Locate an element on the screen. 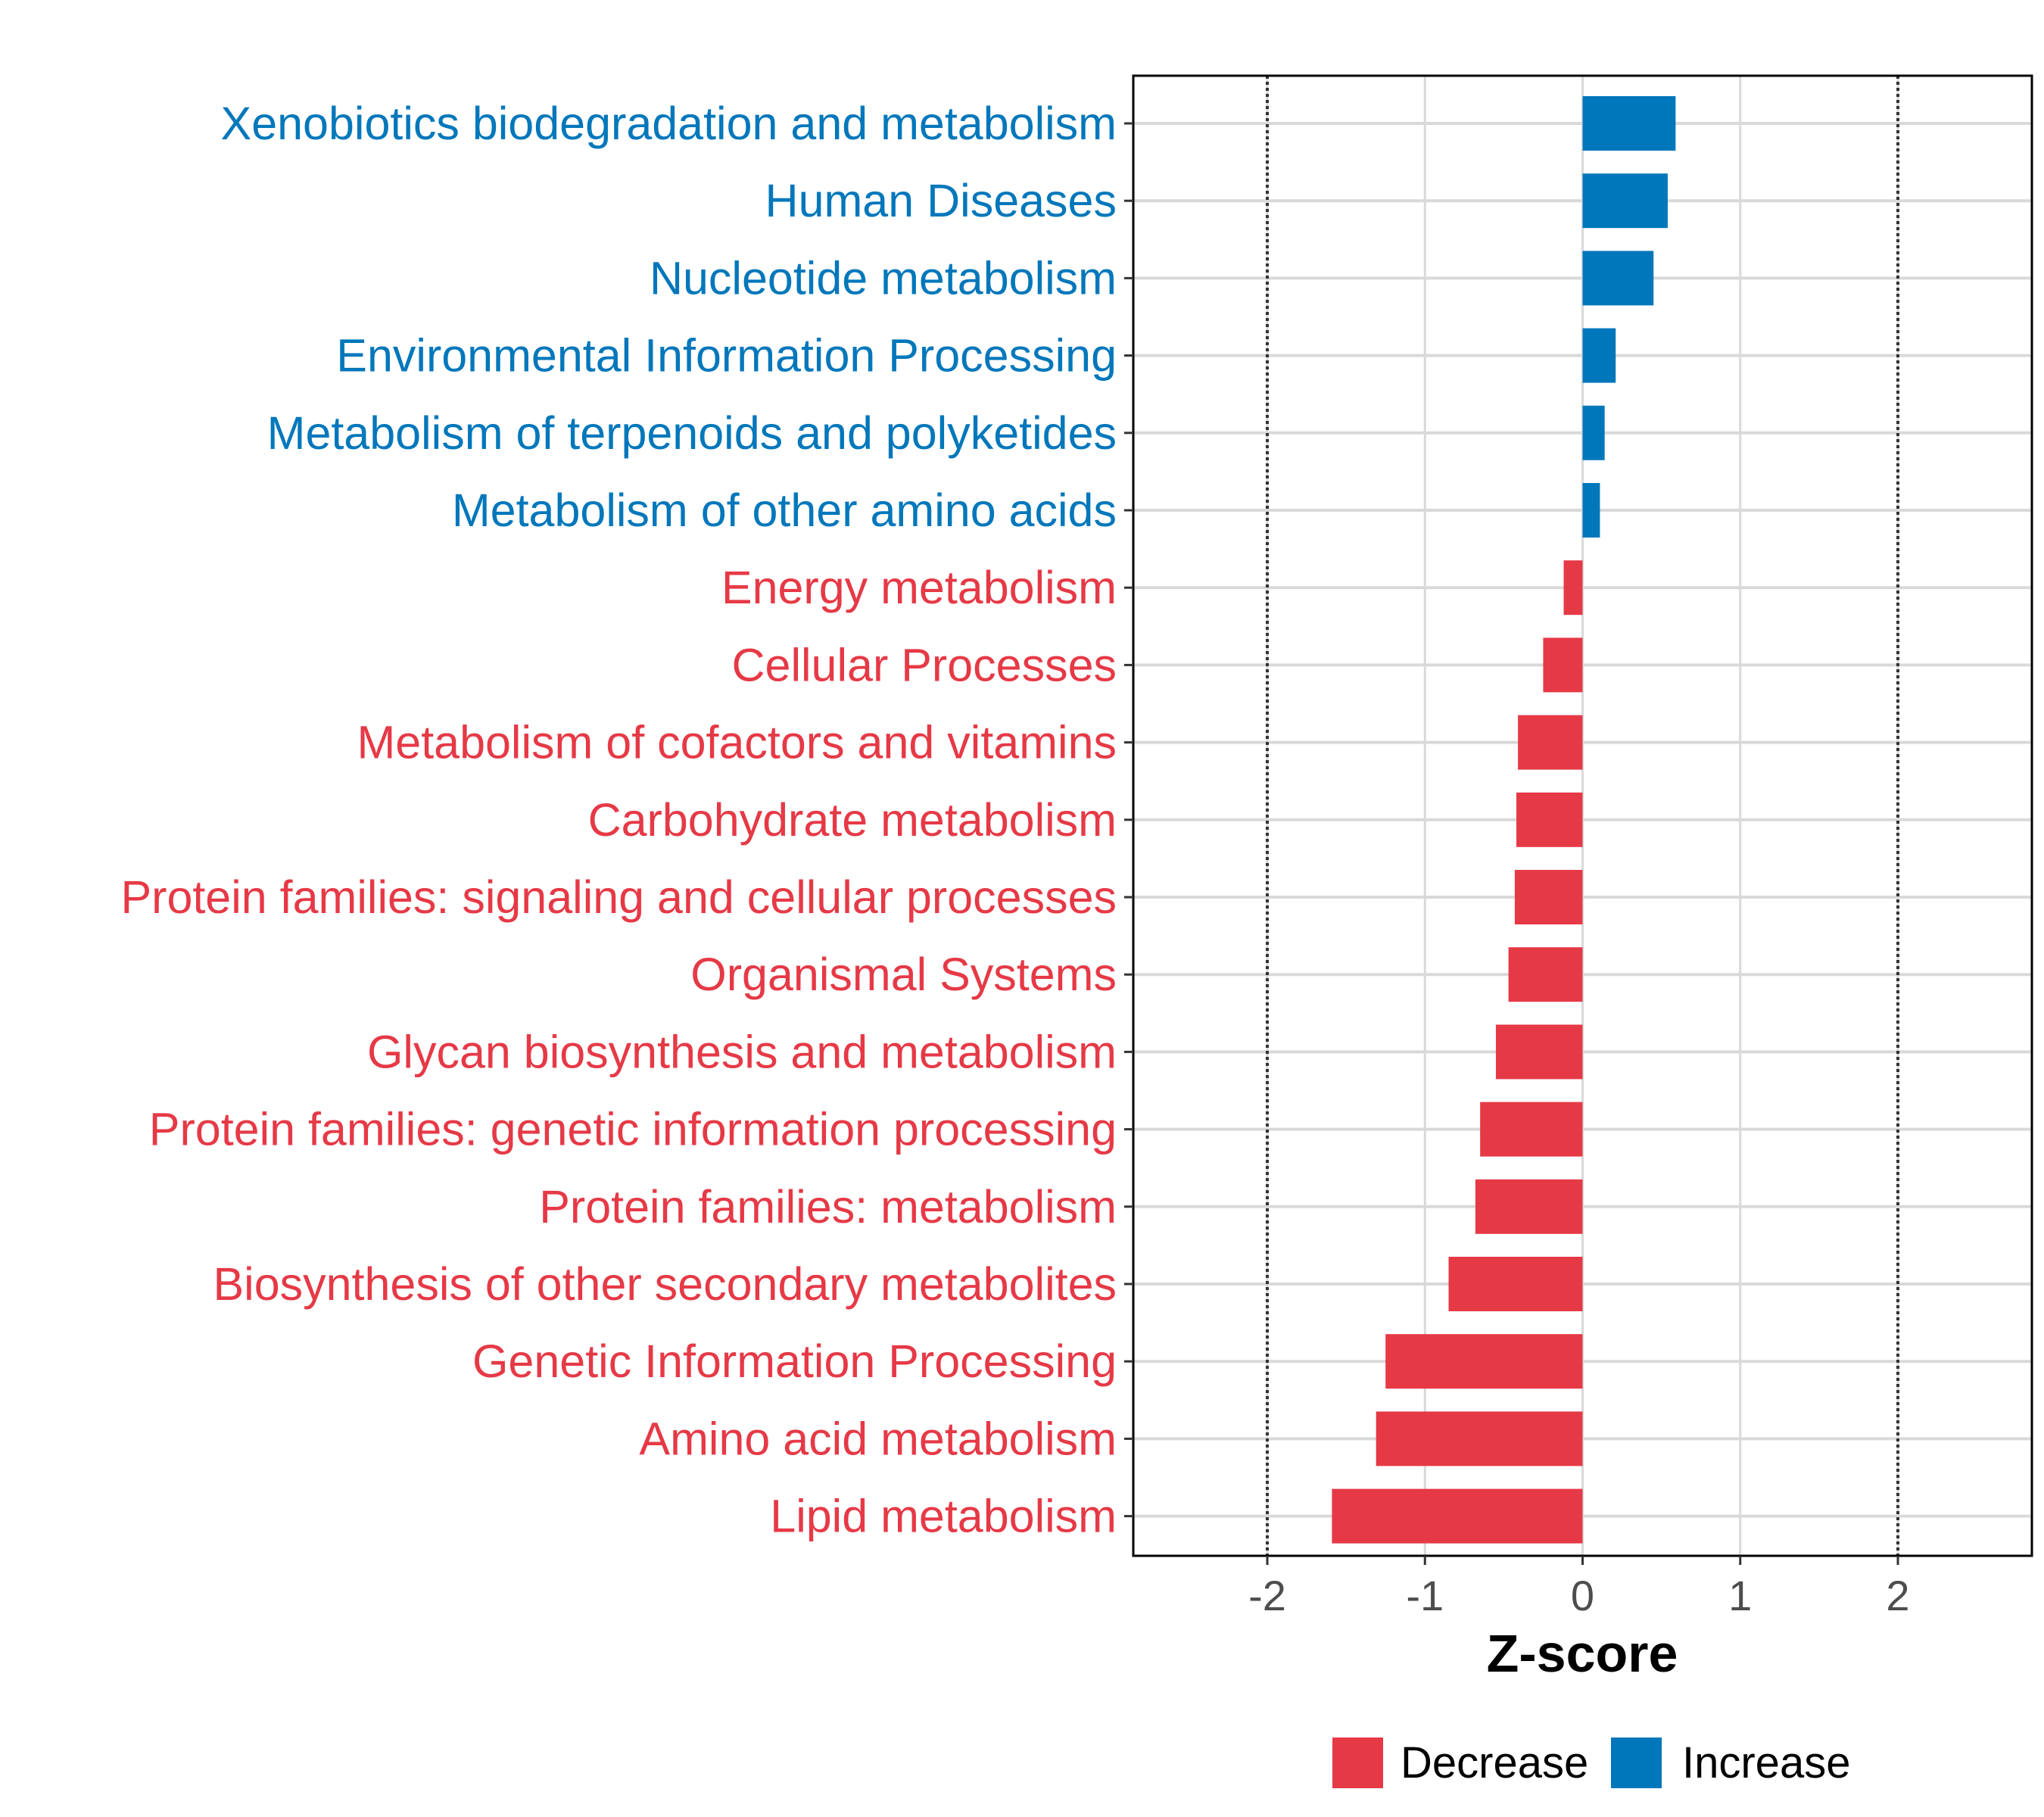 The width and height of the screenshot is (2044, 1817). category-label: Nucleotide metabolism is located at coordinates (883, 278).